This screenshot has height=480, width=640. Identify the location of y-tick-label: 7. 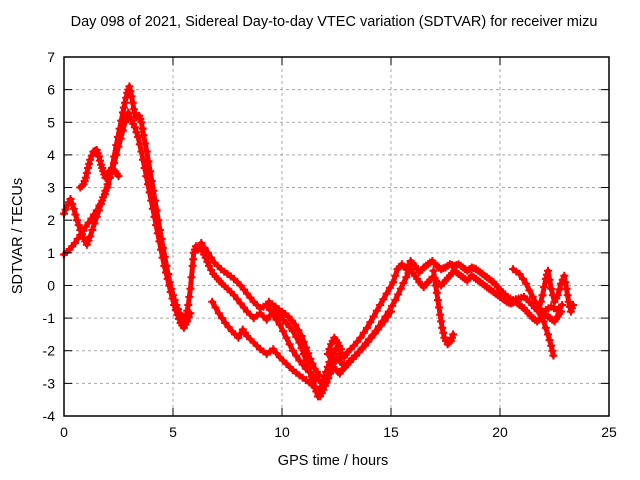
(51, 57).